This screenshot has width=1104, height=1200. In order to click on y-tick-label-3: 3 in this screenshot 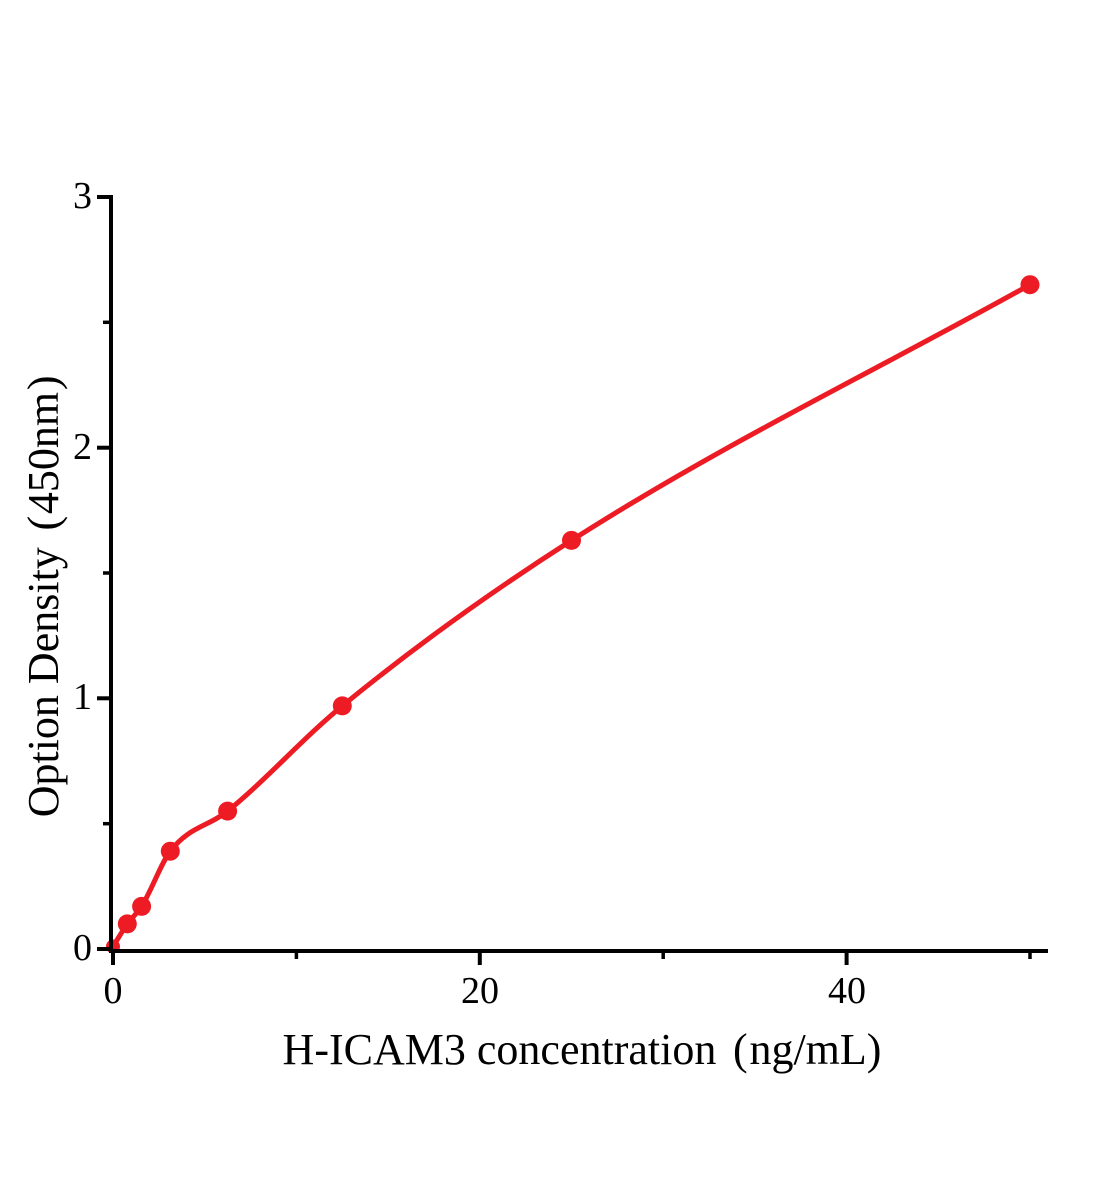, I will do `click(82, 196)`.